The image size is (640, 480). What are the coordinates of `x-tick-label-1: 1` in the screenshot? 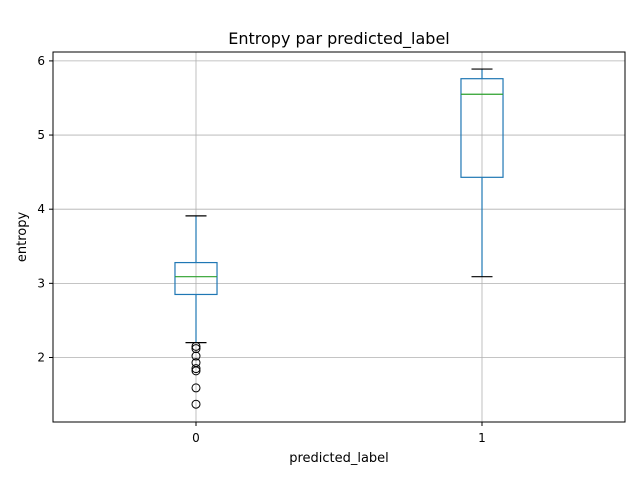 It's located at (482, 438).